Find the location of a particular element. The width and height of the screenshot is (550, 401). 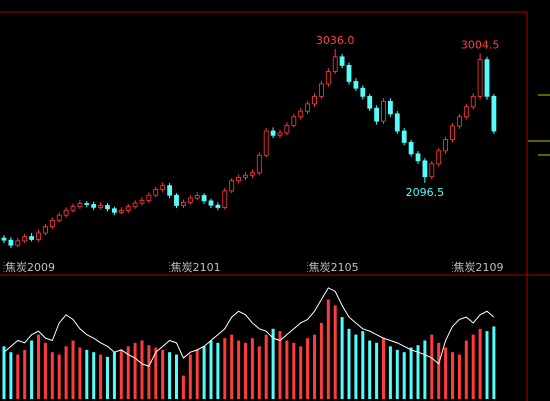

x-tick-label: 焦炭2009 is located at coordinates (30, 267).